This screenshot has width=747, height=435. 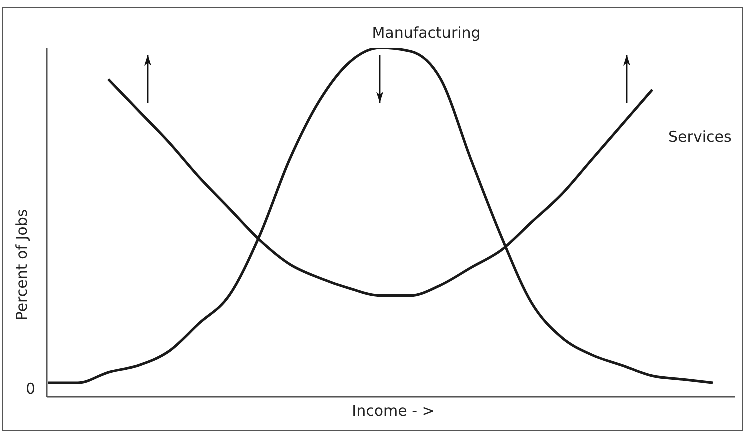 I want to click on y-axis-title: Percent of Jobs, so click(x=22, y=265).